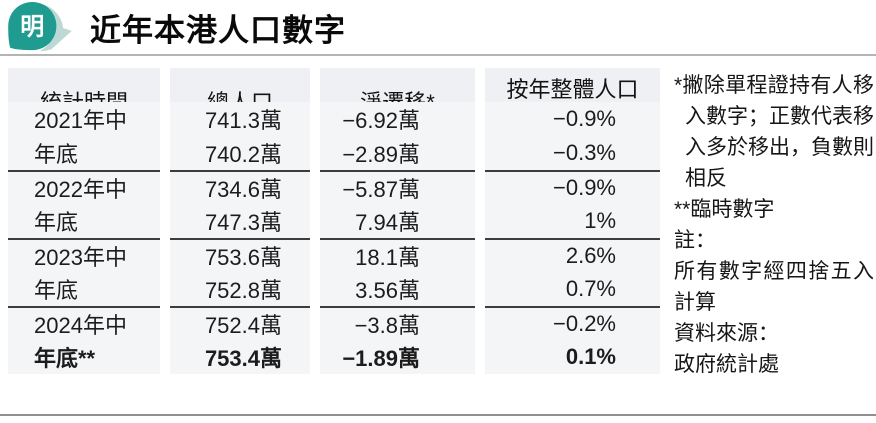 This screenshot has width=876, height=423. Describe the element at coordinates (397, 255) in the screenshot. I see `cell-migration: 18.1萬` at that location.